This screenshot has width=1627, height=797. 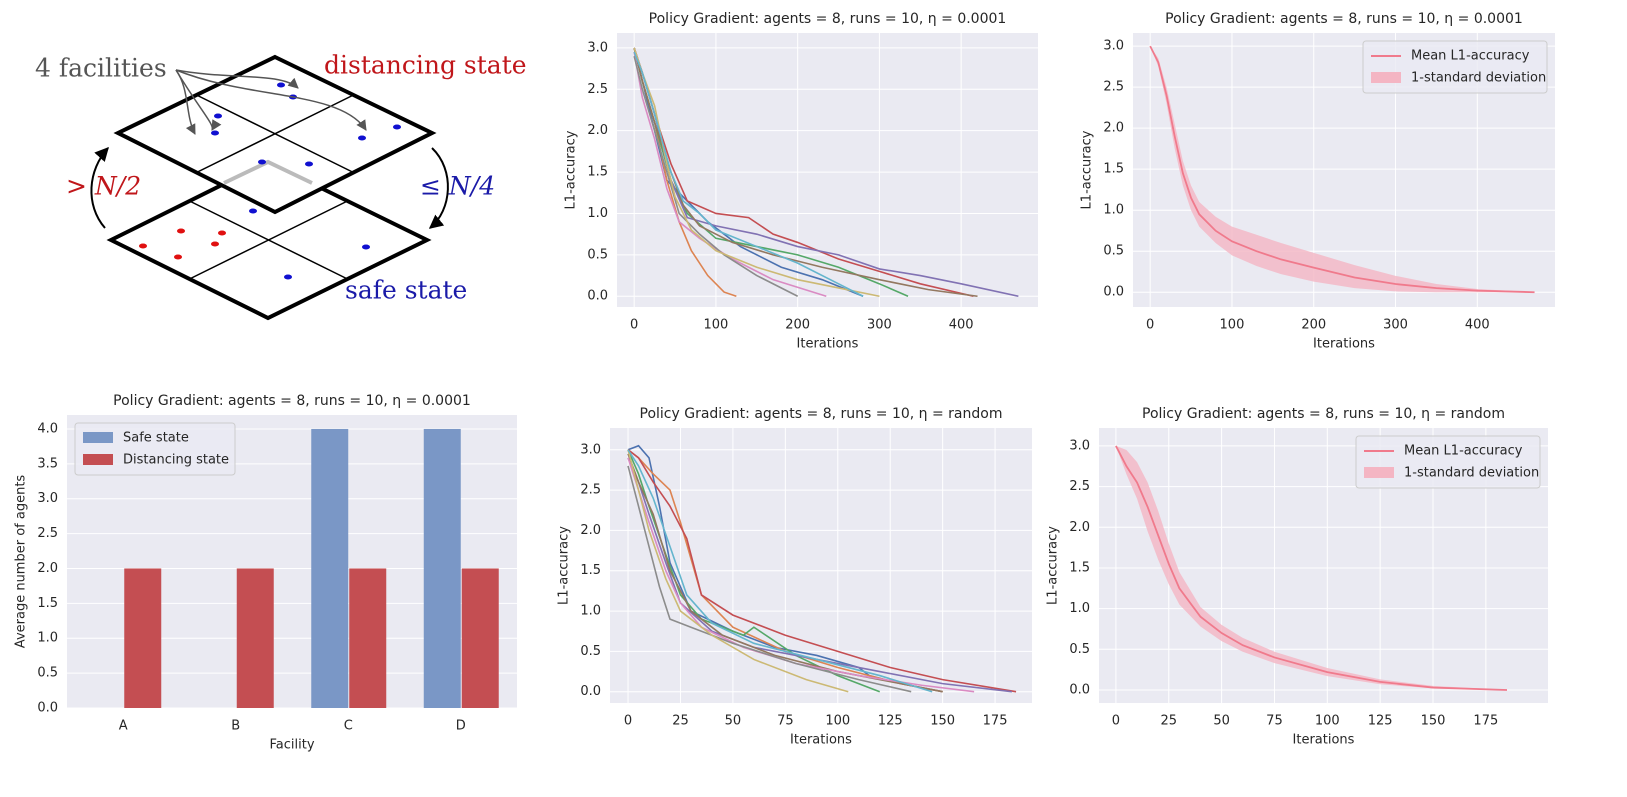 What do you see at coordinates (995, 721) in the screenshot?
I see `x-tick-label: 175` at bounding box center [995, 721].